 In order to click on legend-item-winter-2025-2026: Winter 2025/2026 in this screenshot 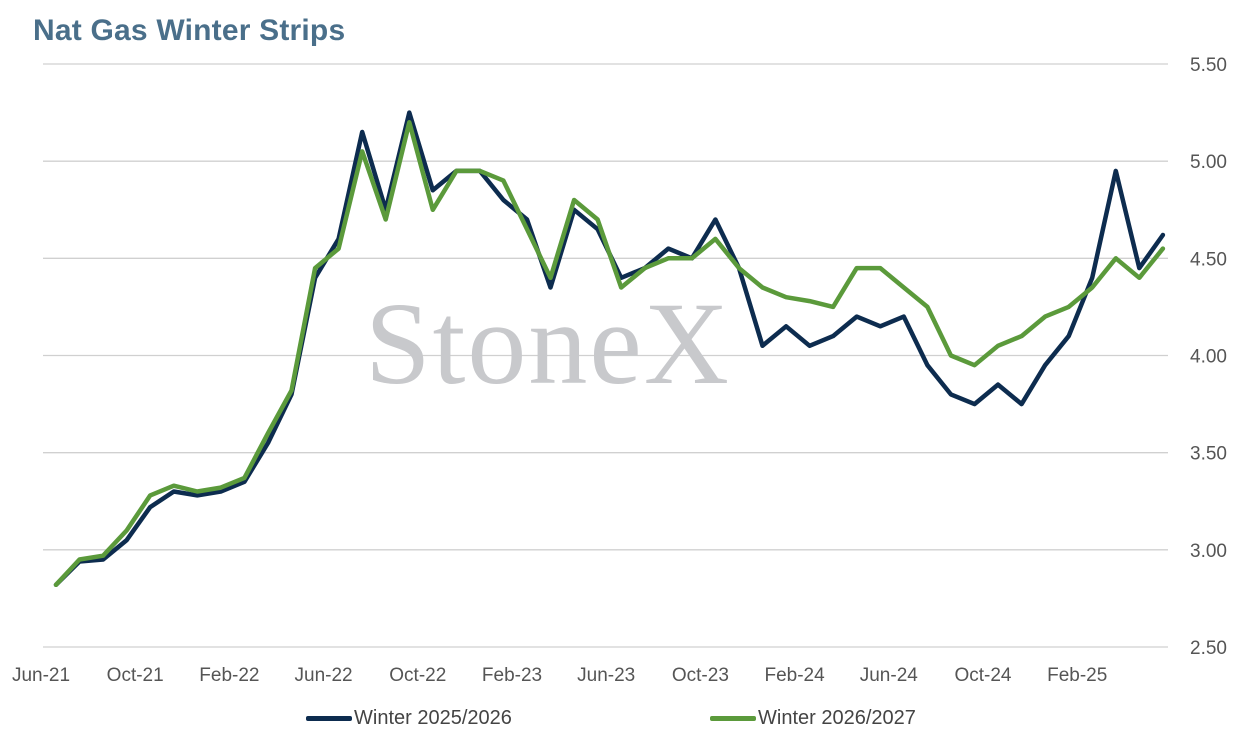, I will do `click(409, 718)`.